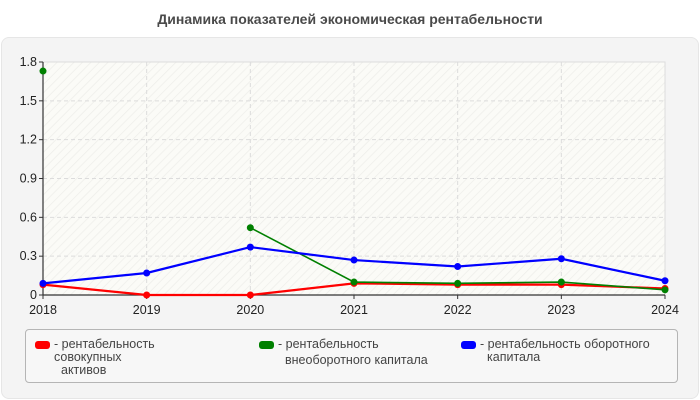 The height and width of the screenshot is (400, 700). I want to click on legend-label: внеоборотного капитала, so click(356, 360).